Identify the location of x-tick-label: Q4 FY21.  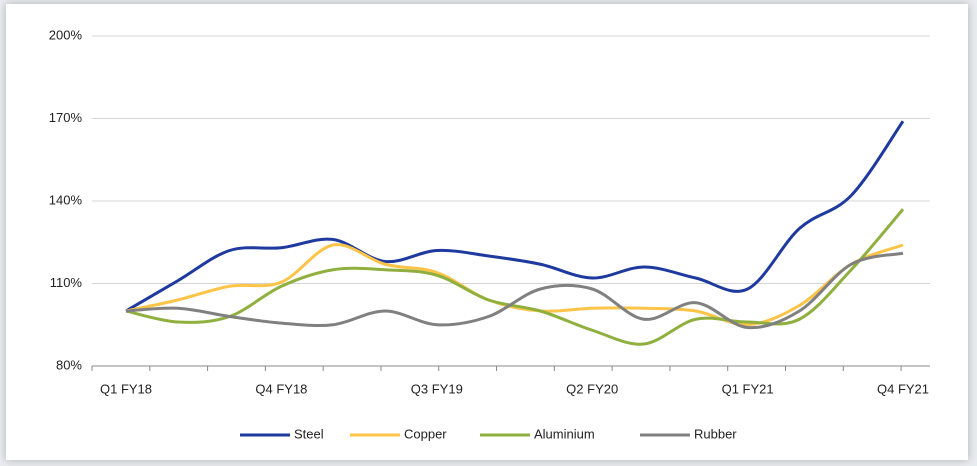
(903, 388).